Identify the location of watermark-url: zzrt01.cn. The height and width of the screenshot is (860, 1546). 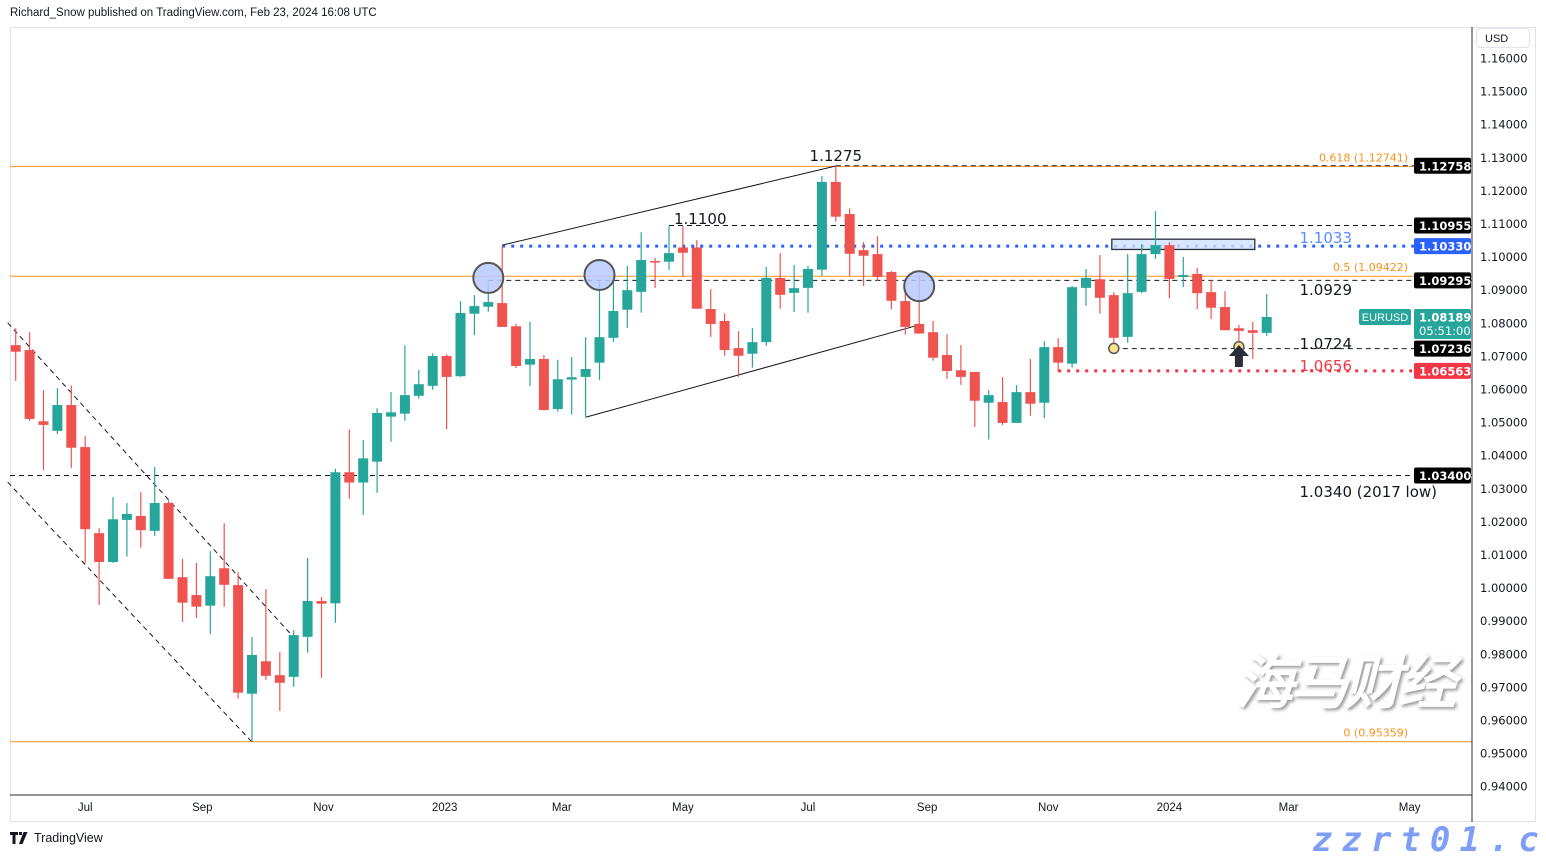
(1429, 840).